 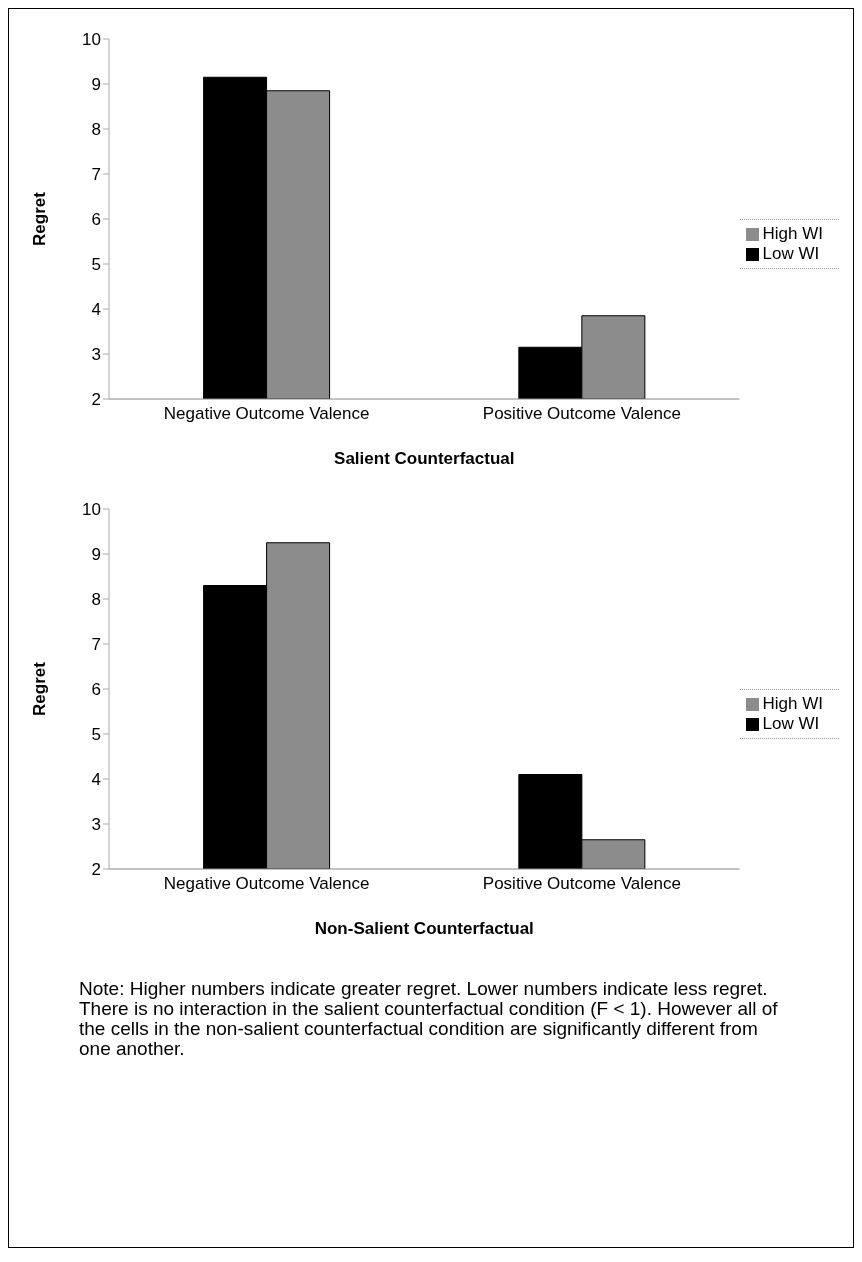 What do you see at coordinates (424, 928) in the screenshot?
I see `x-axis-title: Non-Salient Counterfactual` at bounding box center [424, 928].